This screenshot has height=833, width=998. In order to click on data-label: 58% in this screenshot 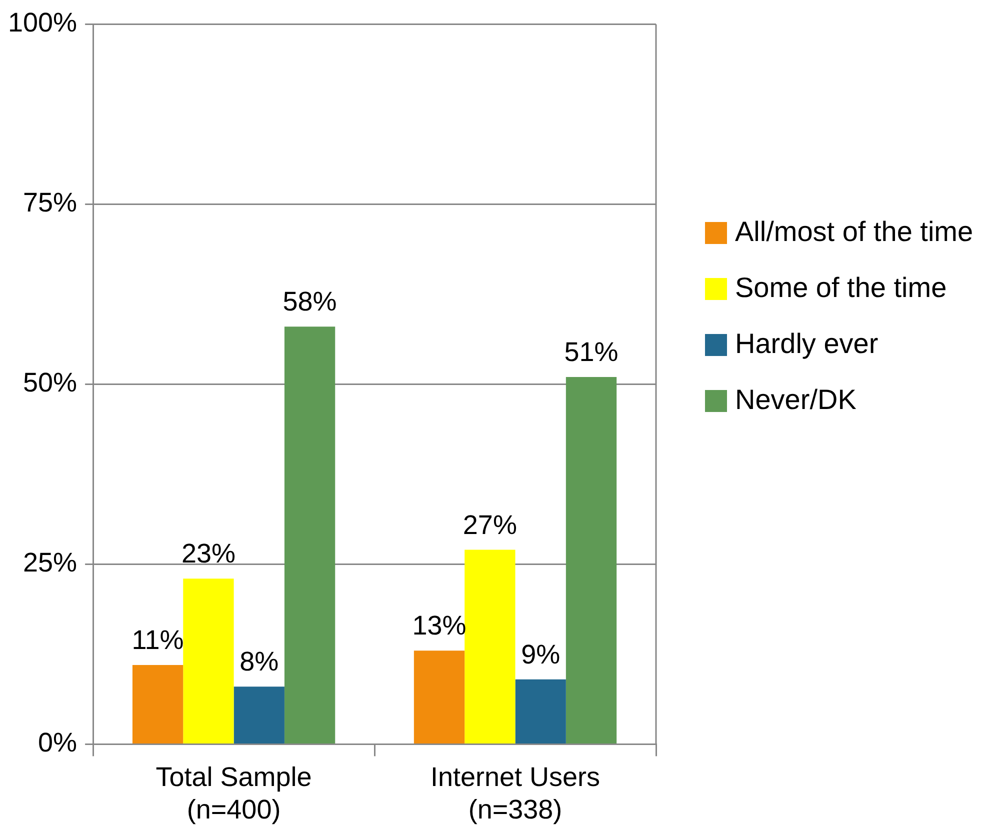, I will do `click(309, 301)`.